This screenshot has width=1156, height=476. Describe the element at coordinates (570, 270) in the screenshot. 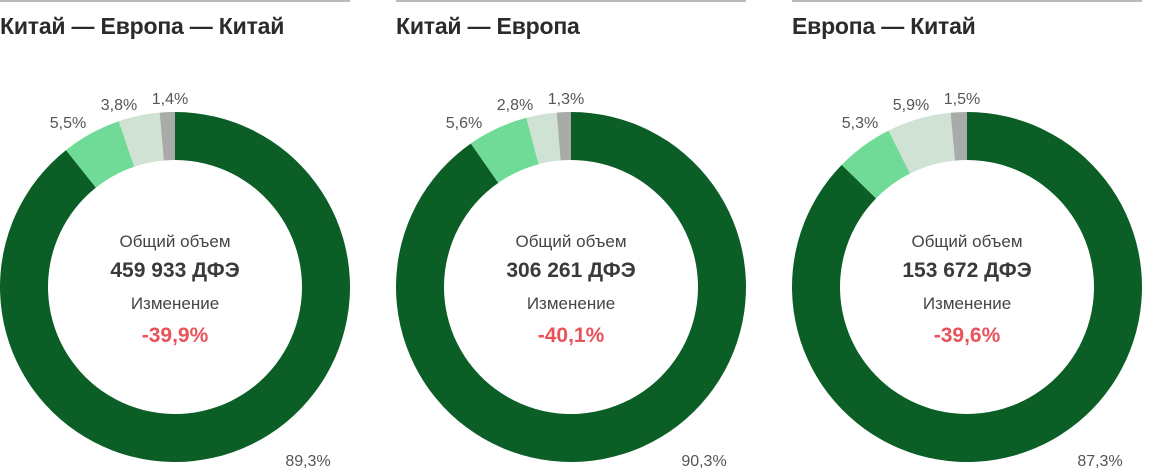

I see `center-total-value: 306 261 ДФЭ` at that location.